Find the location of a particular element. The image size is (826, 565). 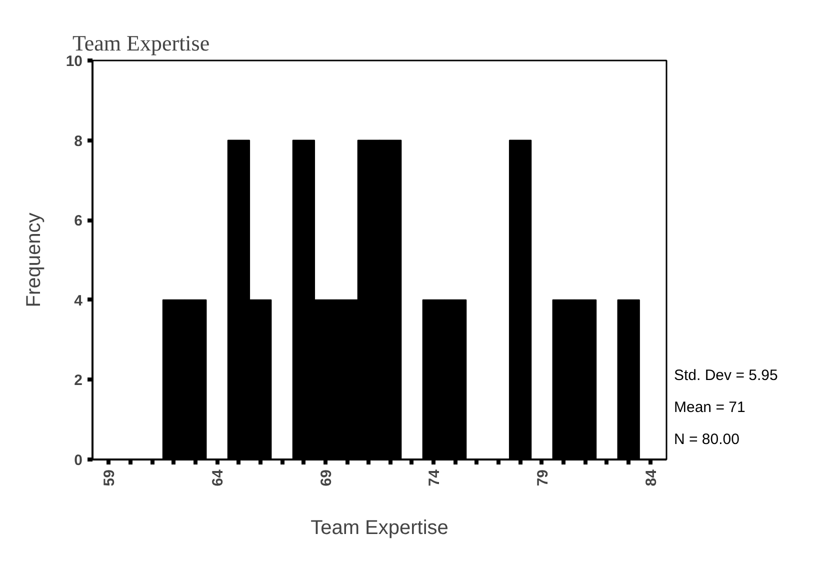

text: Std. Dev = 5.95 is located at coordinates (726, 376).